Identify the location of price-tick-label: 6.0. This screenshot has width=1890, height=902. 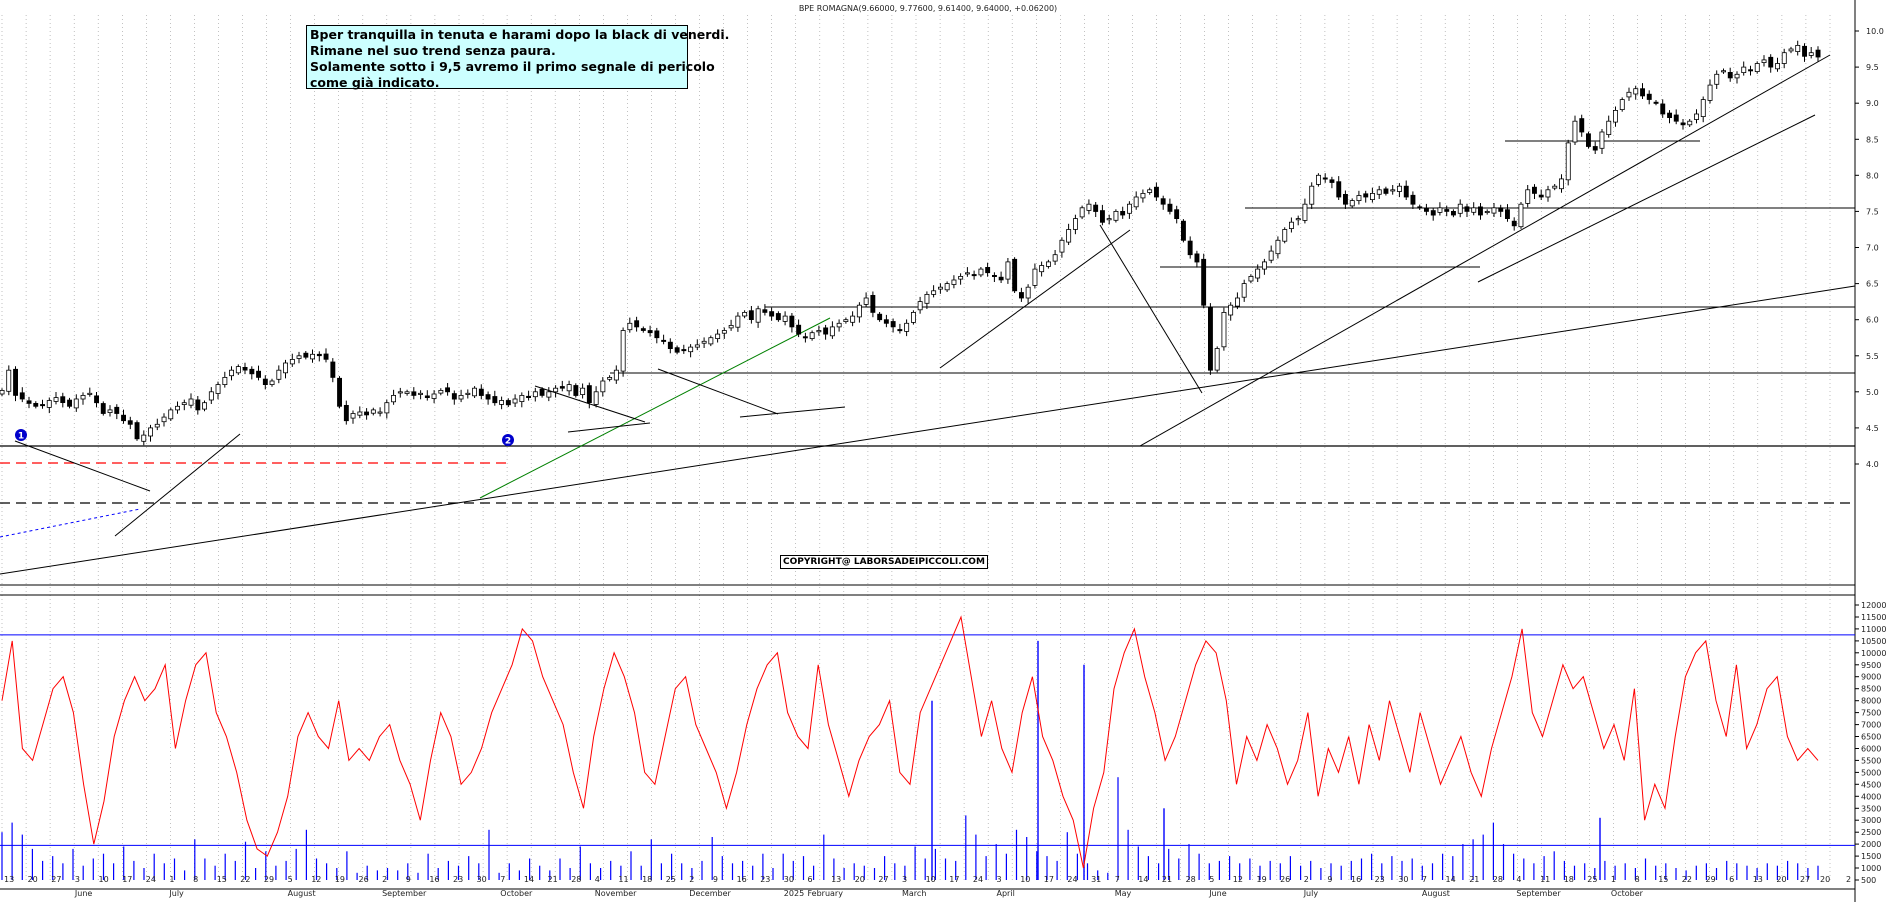
(1872, 320).